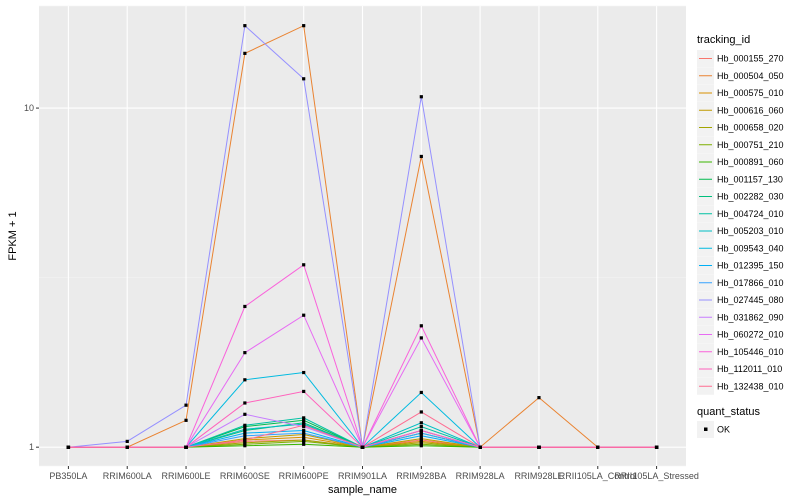 The width and height of the screenshot is (800, 500). I want to click on legend-label: Hb_009543_040, so click(750, 248).